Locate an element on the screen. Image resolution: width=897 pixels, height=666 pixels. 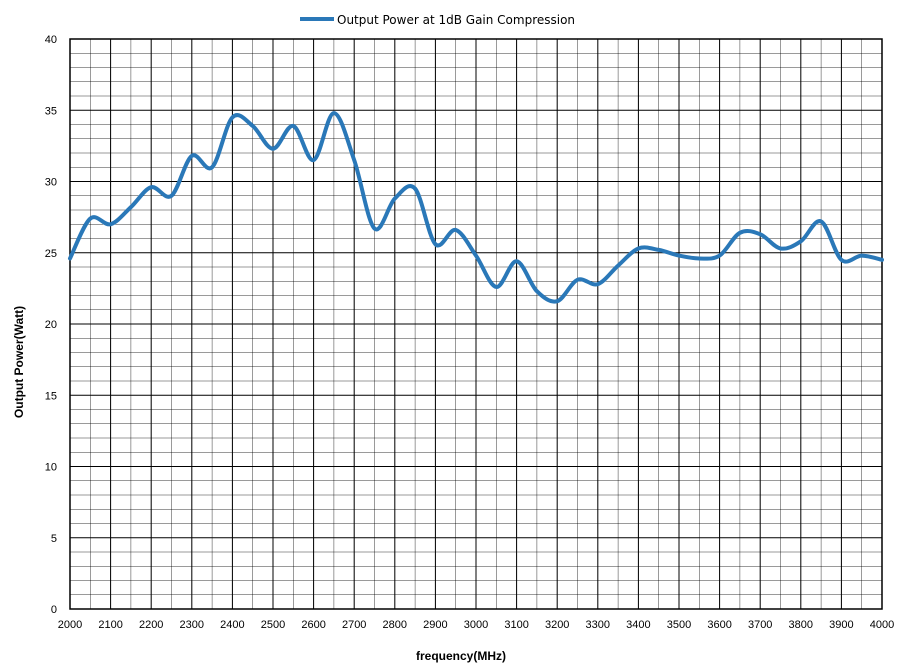
x-tick-label: 2000 is located at coordinates (70, 625).